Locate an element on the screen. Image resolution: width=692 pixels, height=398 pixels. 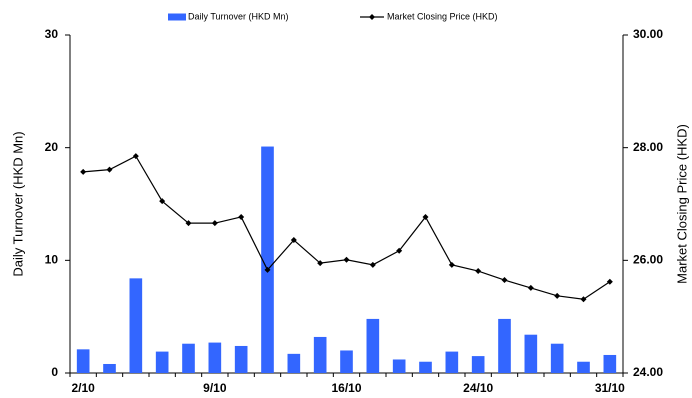
legend-label: Market Closing Price (HKD) is located at coordinates (442, 16).